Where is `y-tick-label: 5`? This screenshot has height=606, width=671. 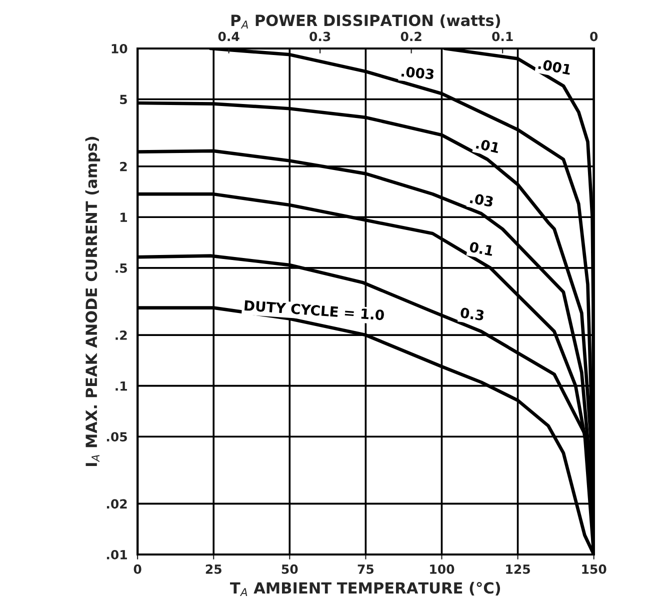
y-tick-label: 5 is located at coordinates (123, 99).